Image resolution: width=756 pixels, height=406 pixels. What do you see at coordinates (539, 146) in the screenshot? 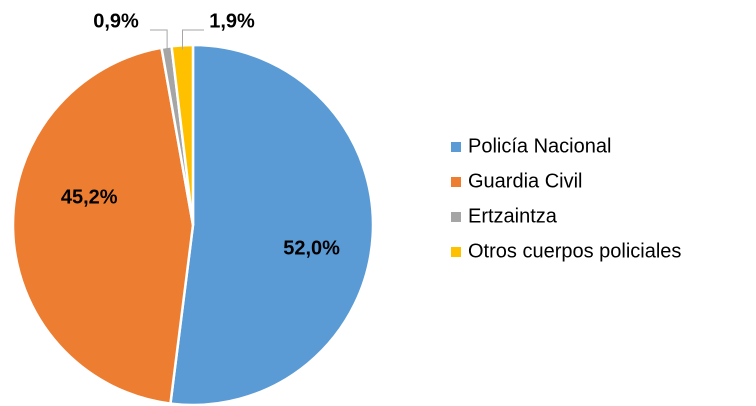
I see `legend-label: Policía Nacional` at bounding box center [539, 146].